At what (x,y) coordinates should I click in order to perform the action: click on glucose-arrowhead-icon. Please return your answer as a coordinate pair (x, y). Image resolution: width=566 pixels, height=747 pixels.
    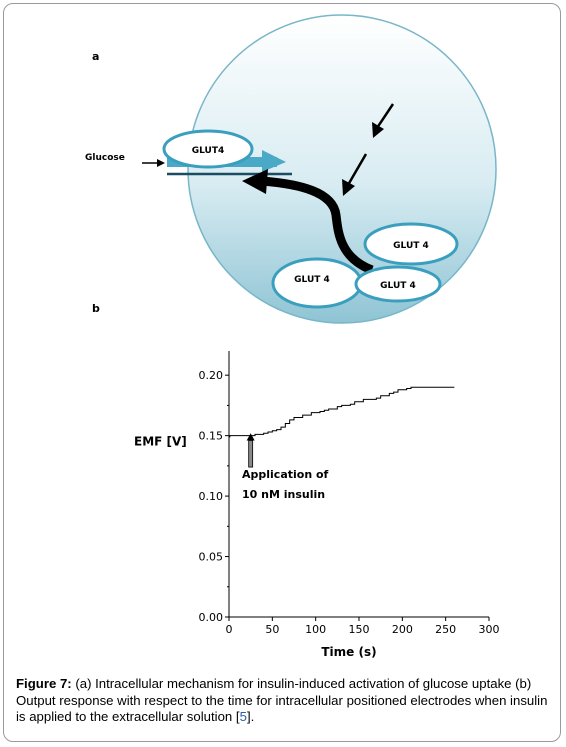
    Looking at the image, I should click on (161, 163).